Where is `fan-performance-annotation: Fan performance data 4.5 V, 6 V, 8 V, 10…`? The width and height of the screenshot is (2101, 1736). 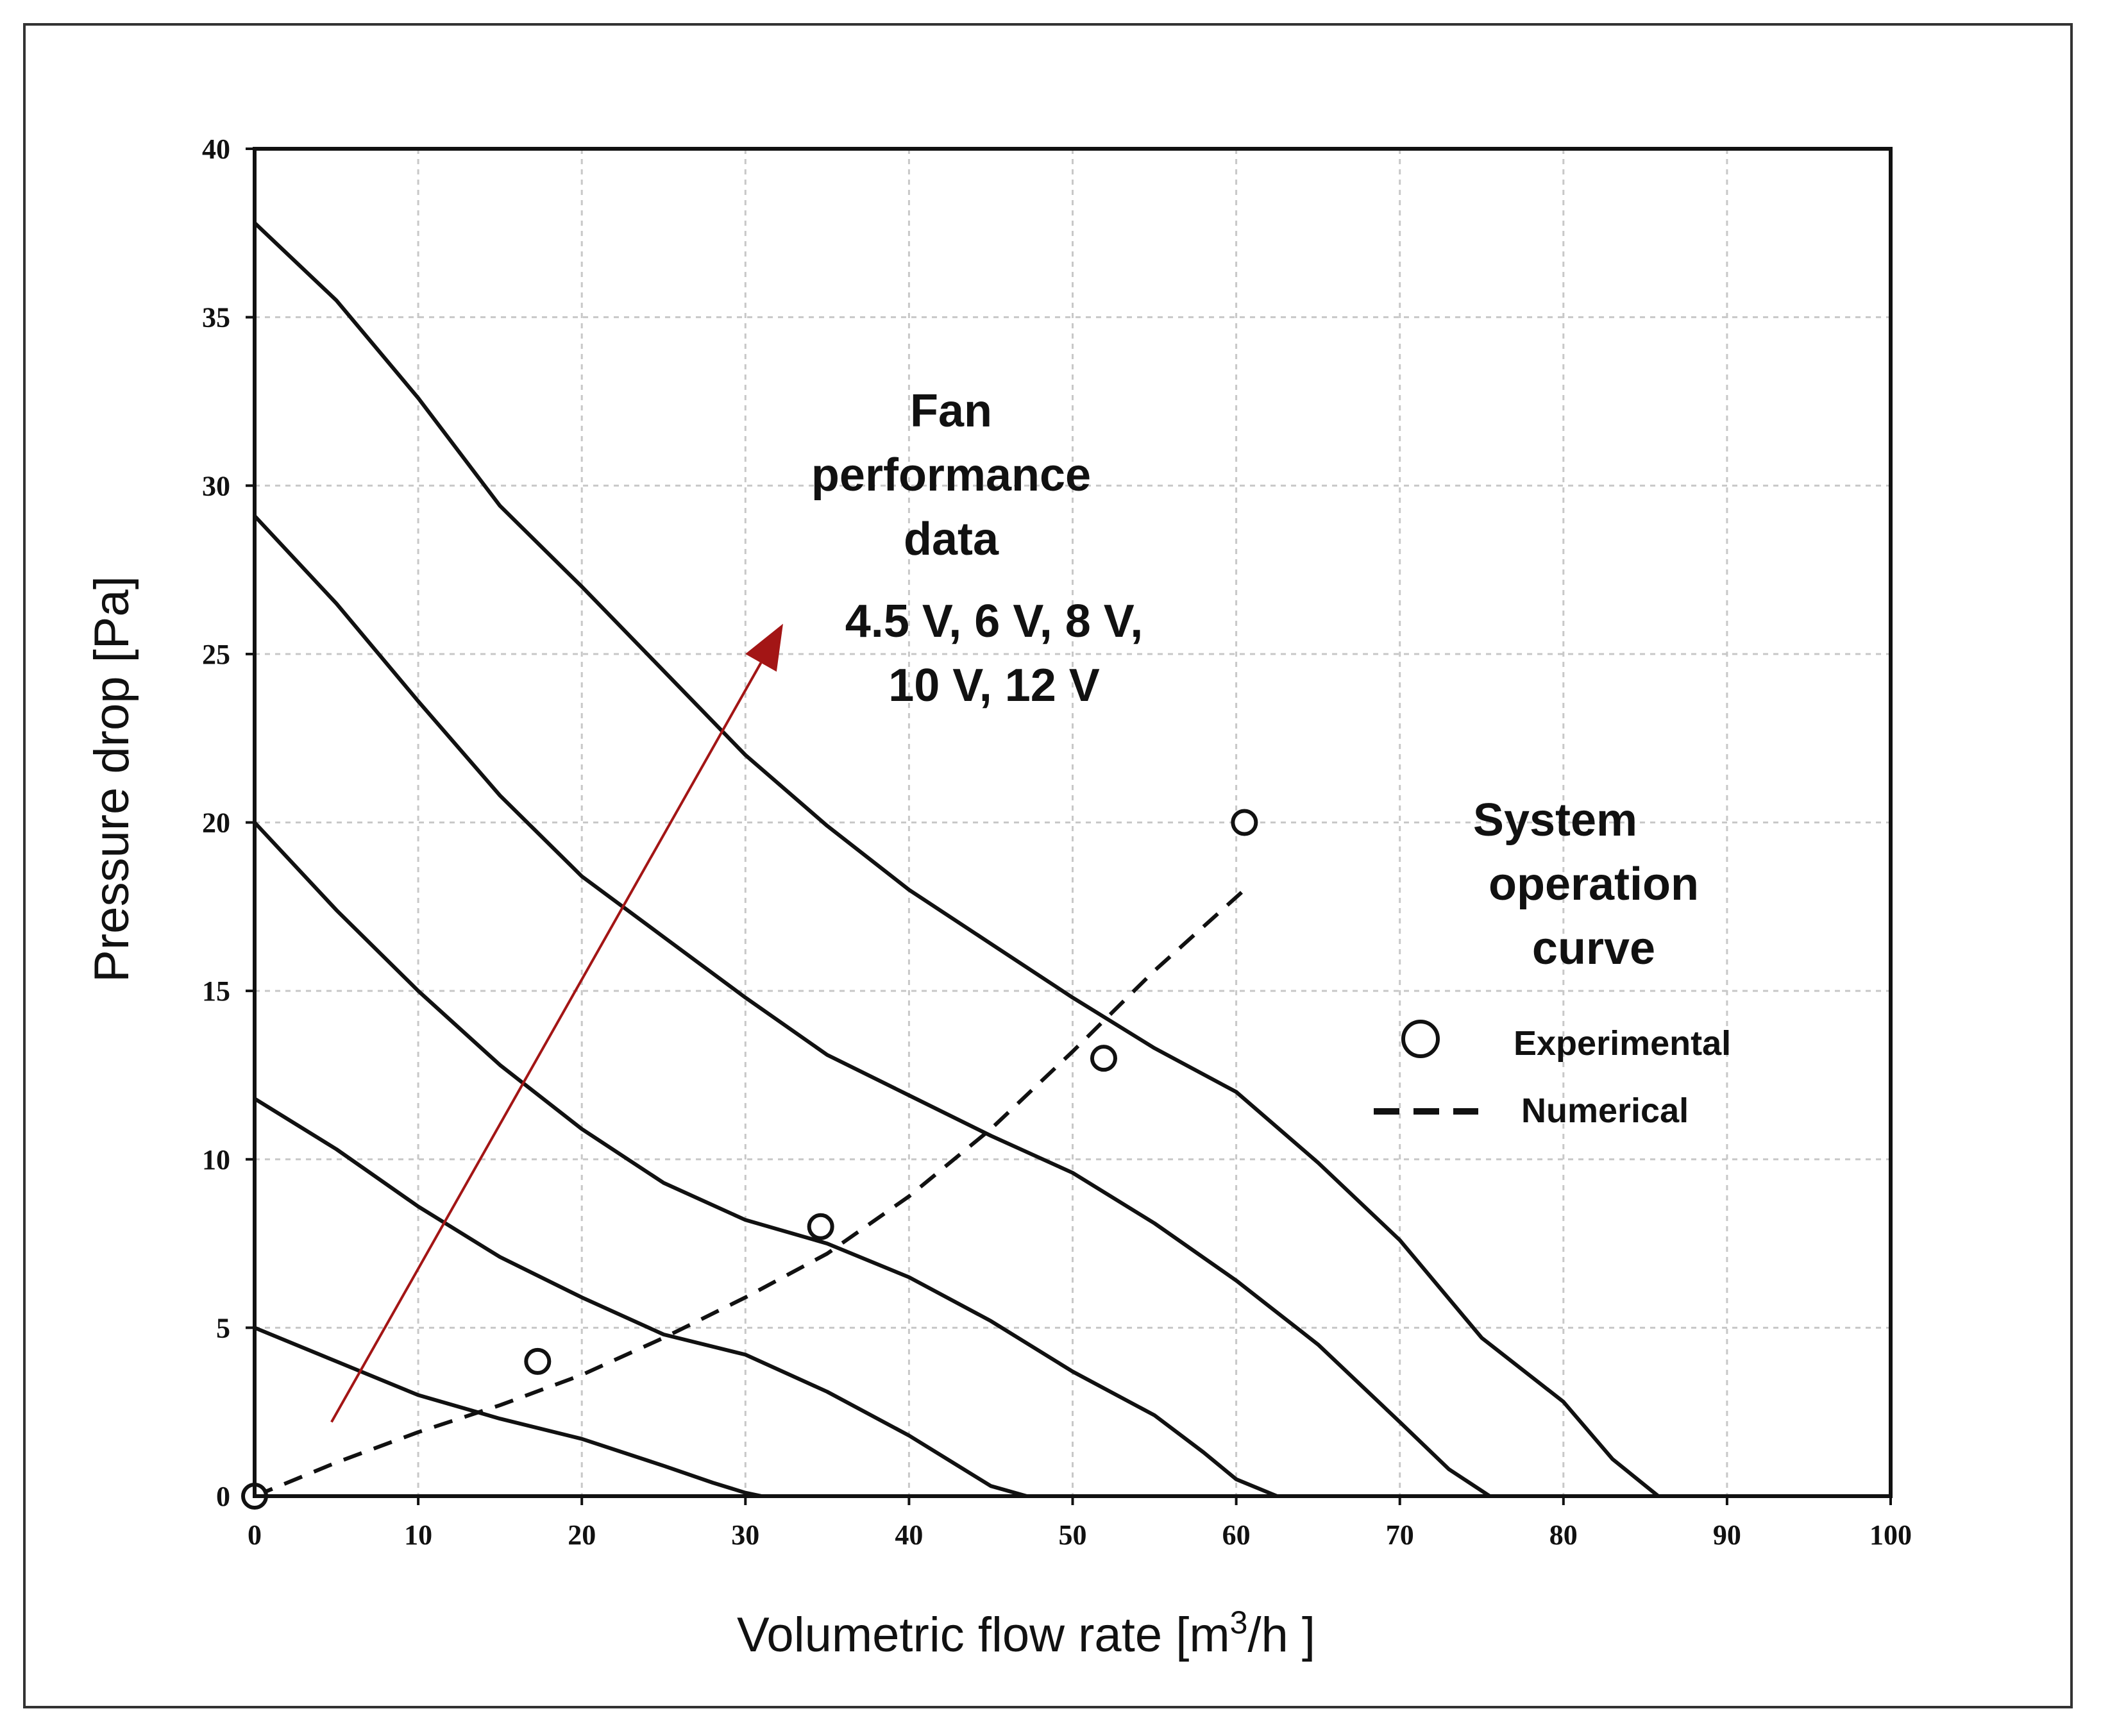
fan-performance-annotation: Fan performance data 4.5 V, 6 V, 8 V, 10… is located at coordinates (977, 548).